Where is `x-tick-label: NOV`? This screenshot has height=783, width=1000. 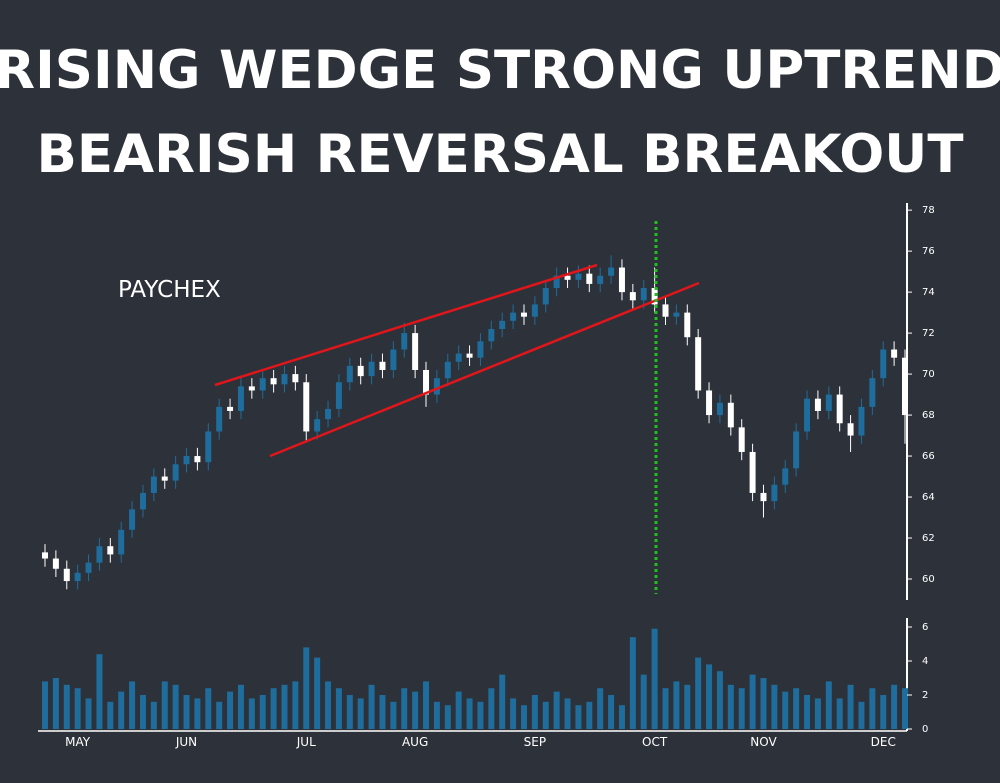 x-tick-label: NOV is located at coordinates (763, 742).